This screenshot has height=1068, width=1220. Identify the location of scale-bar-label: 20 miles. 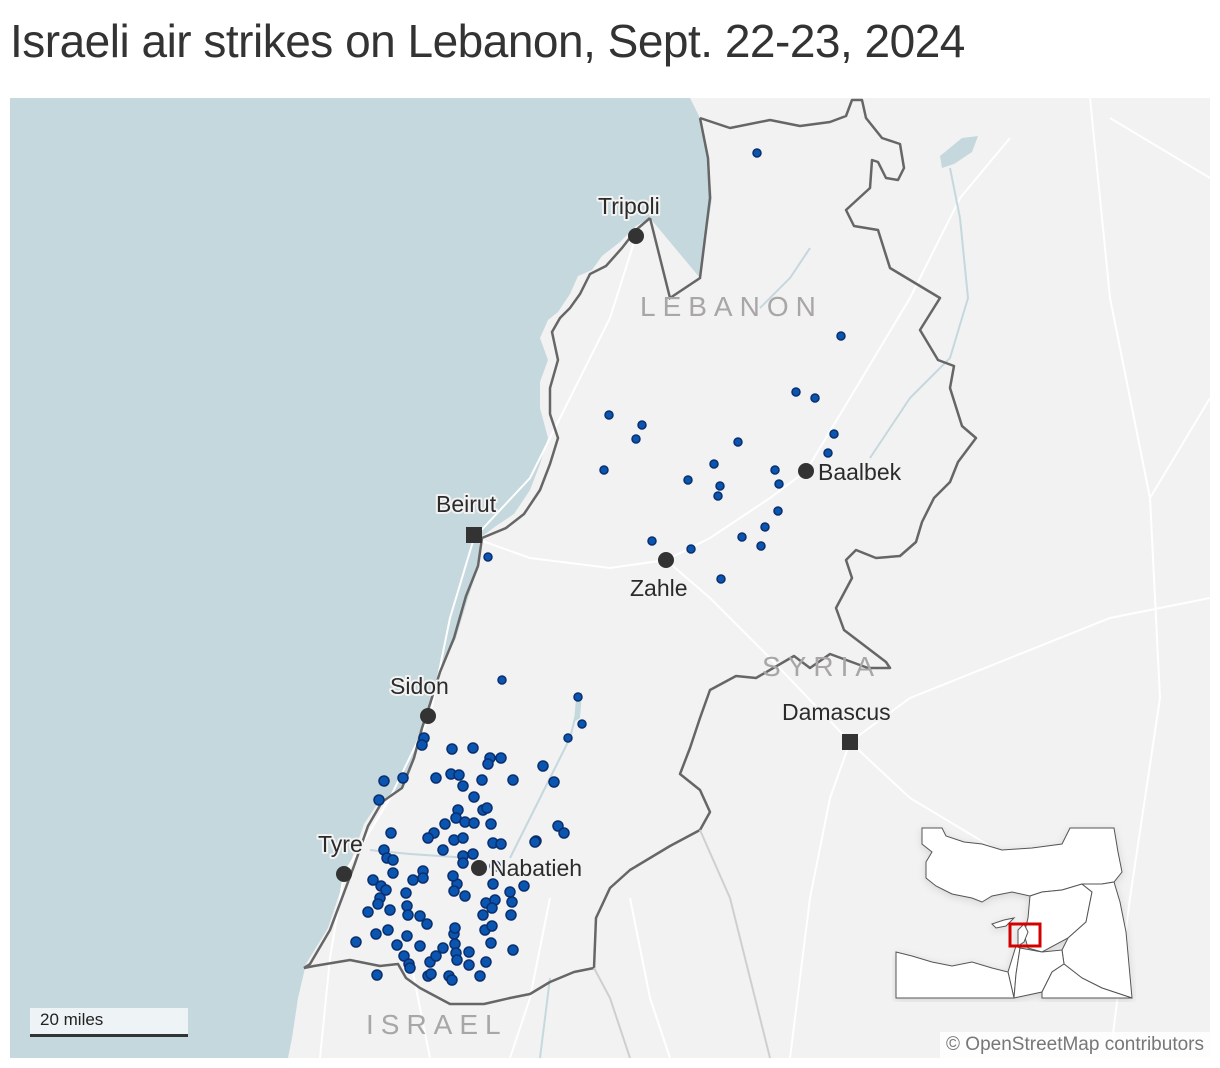
(72, 1019).